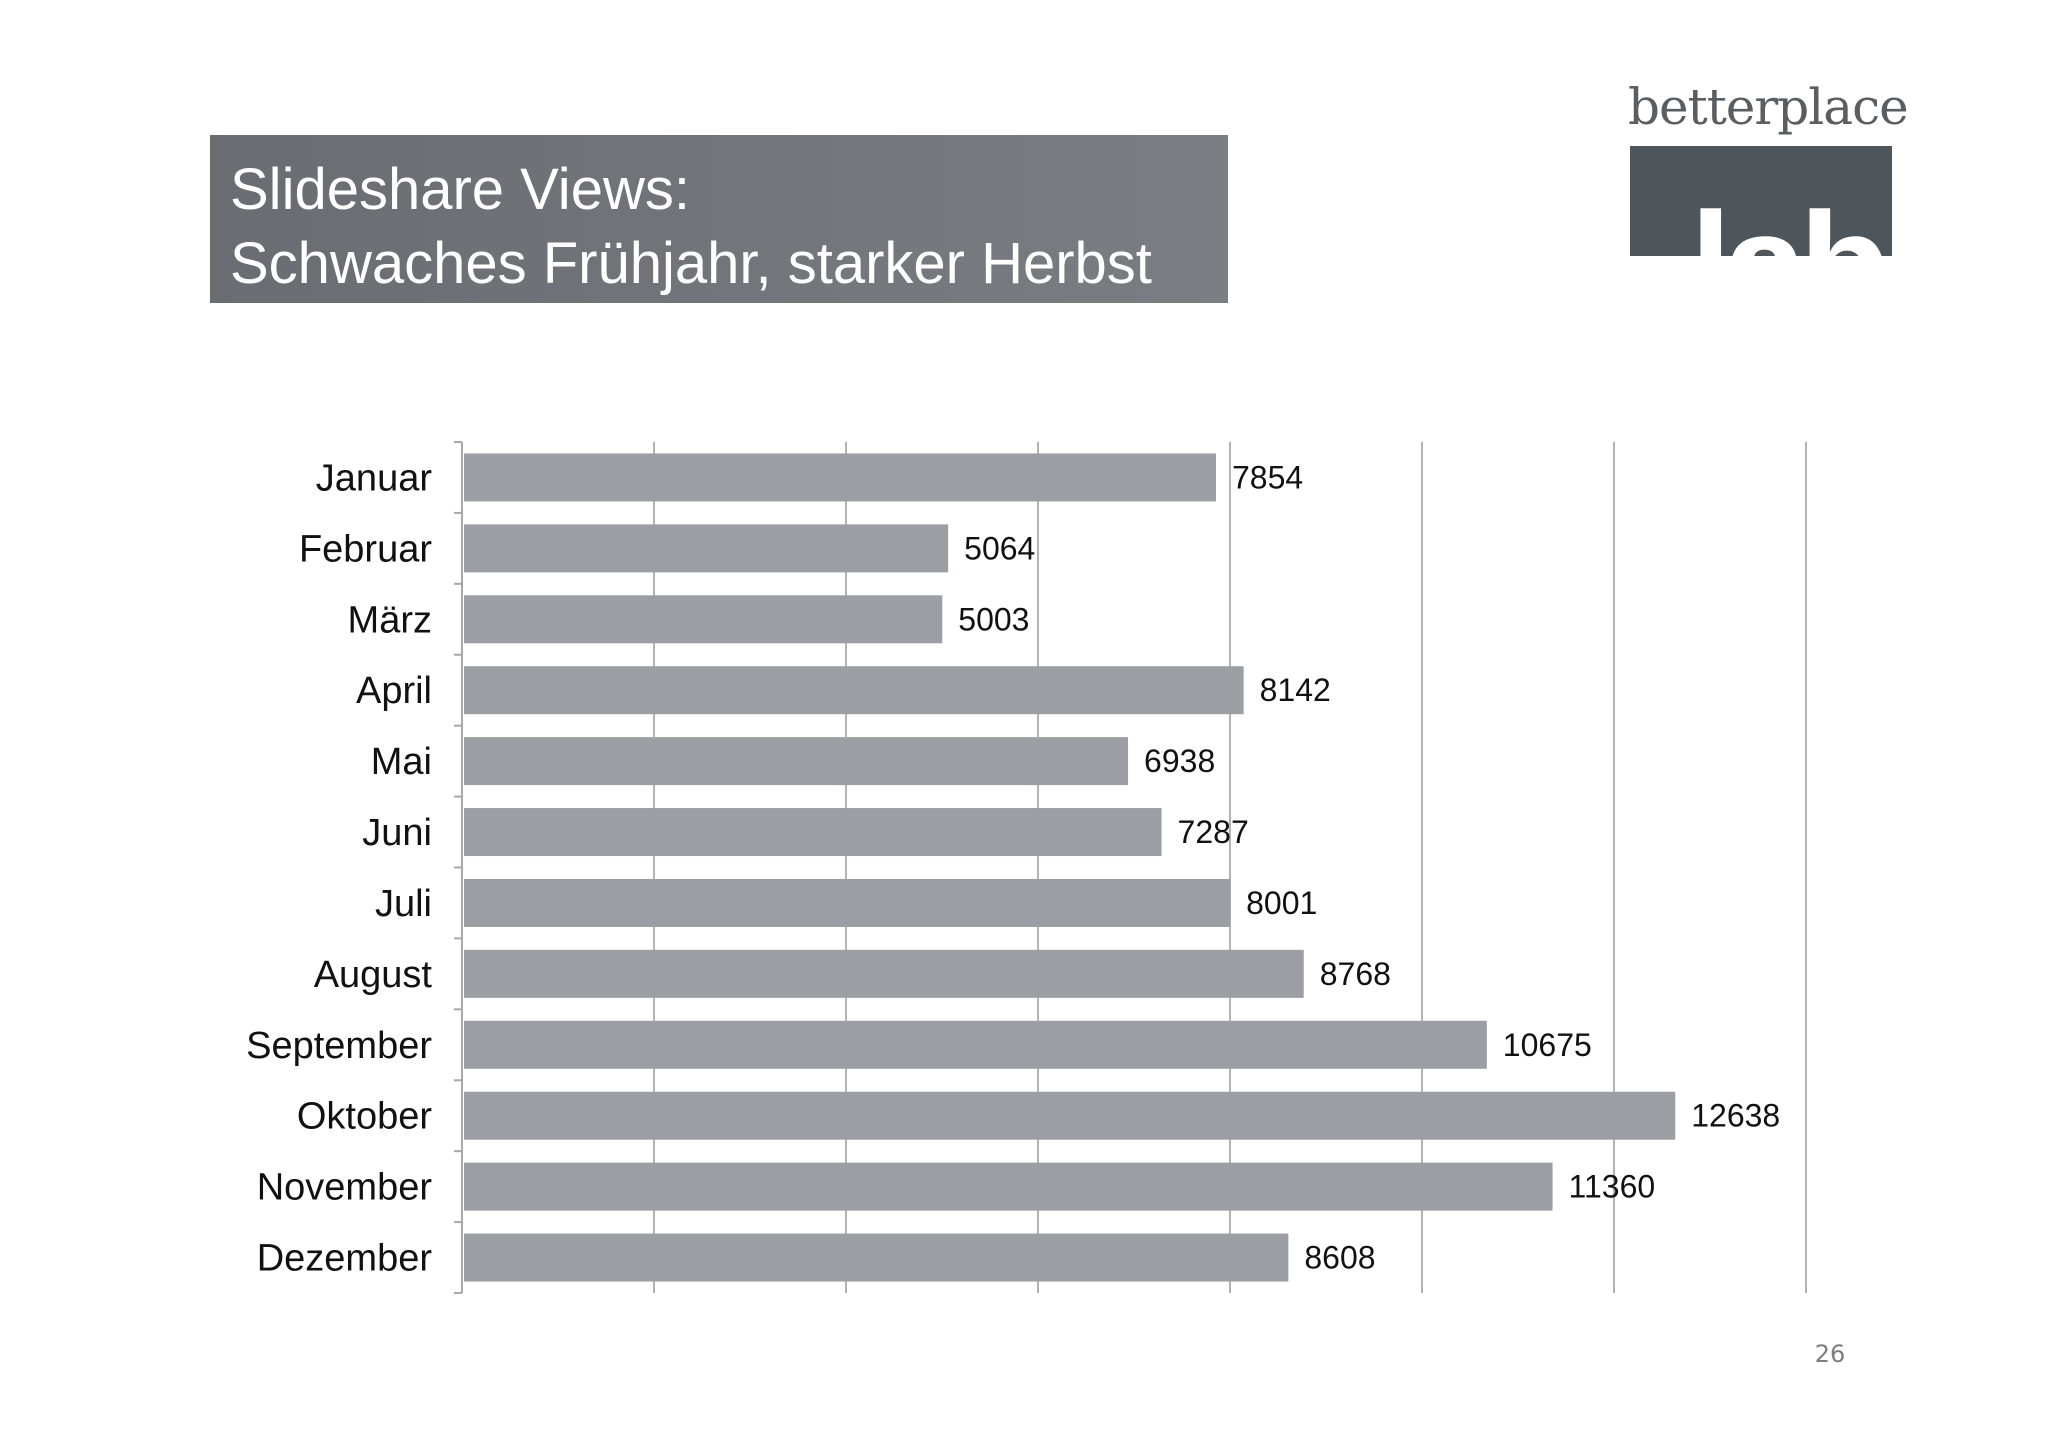 The width and height of the screenshot is (2048, 1447). Describe the element at coordinates (975, 1044) in the screenshot. I see `bar-september` at that location.